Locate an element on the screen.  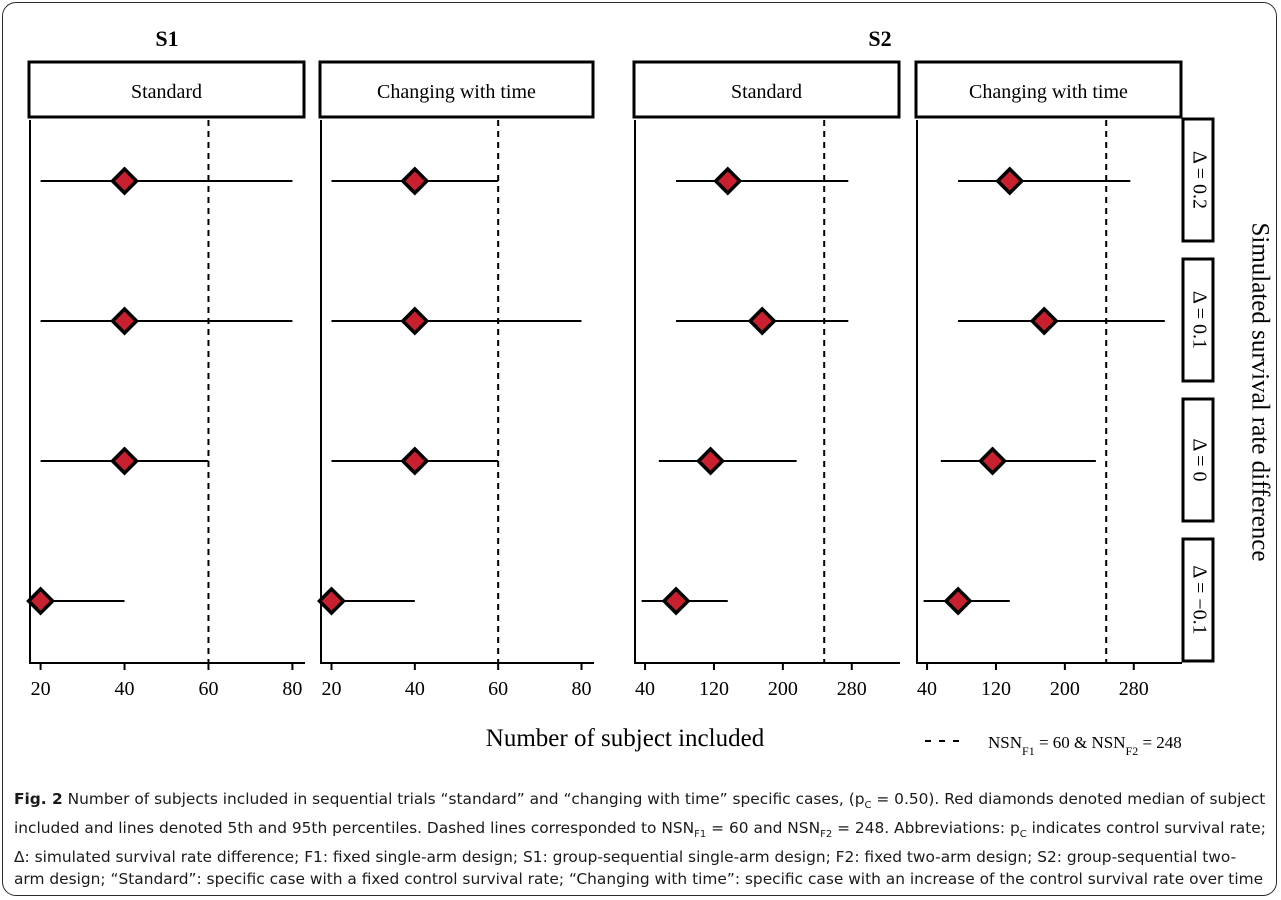
median-diamond-s2-changing-row1 is located at coordinates (1044, 321).